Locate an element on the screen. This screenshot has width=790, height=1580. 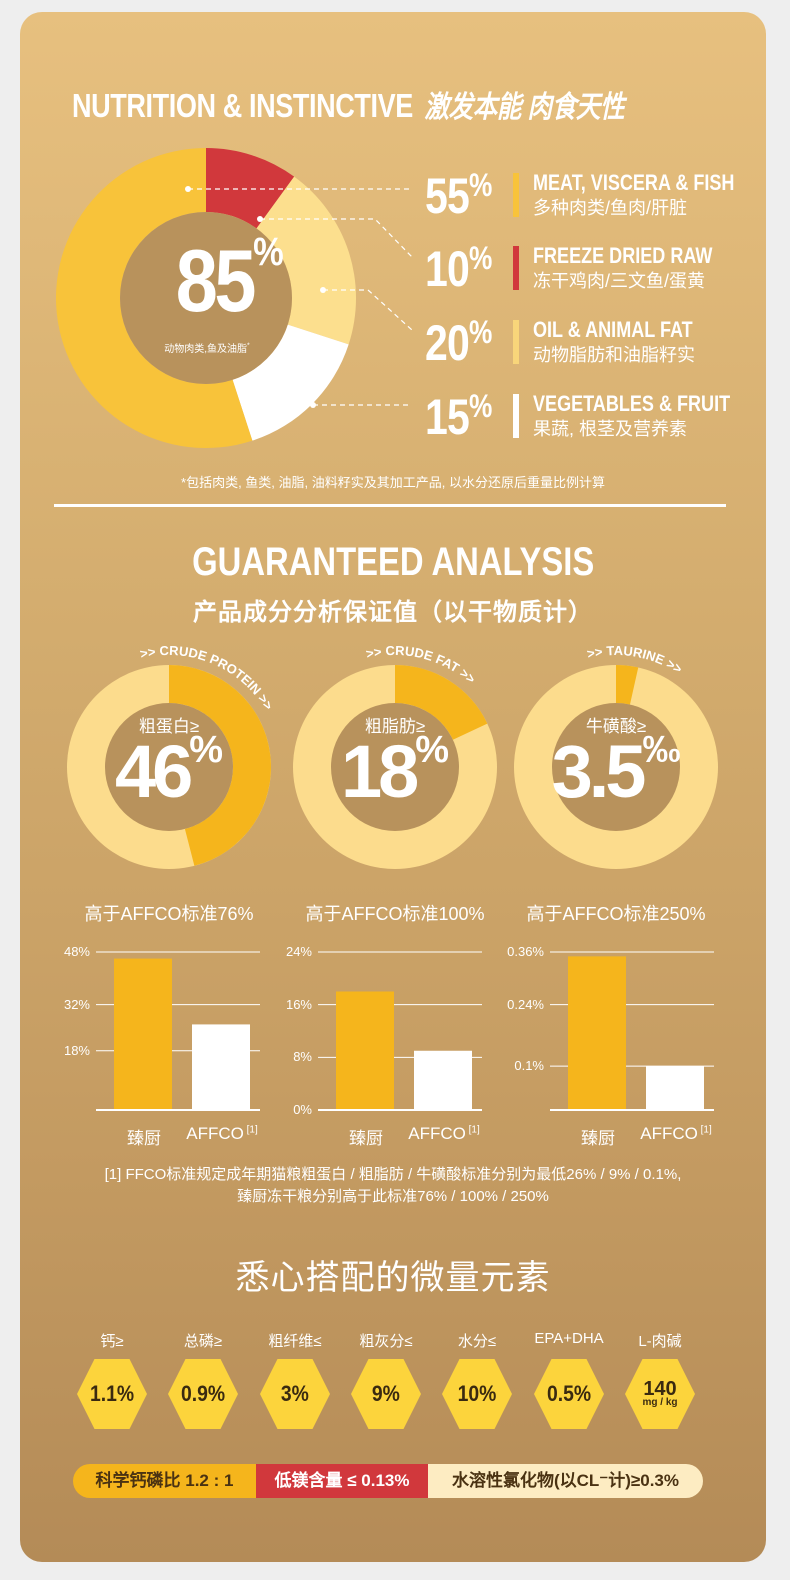
pill-segment-1: 科学钙磷比 1.2 : 1 is located at coordinates (164, 1481).